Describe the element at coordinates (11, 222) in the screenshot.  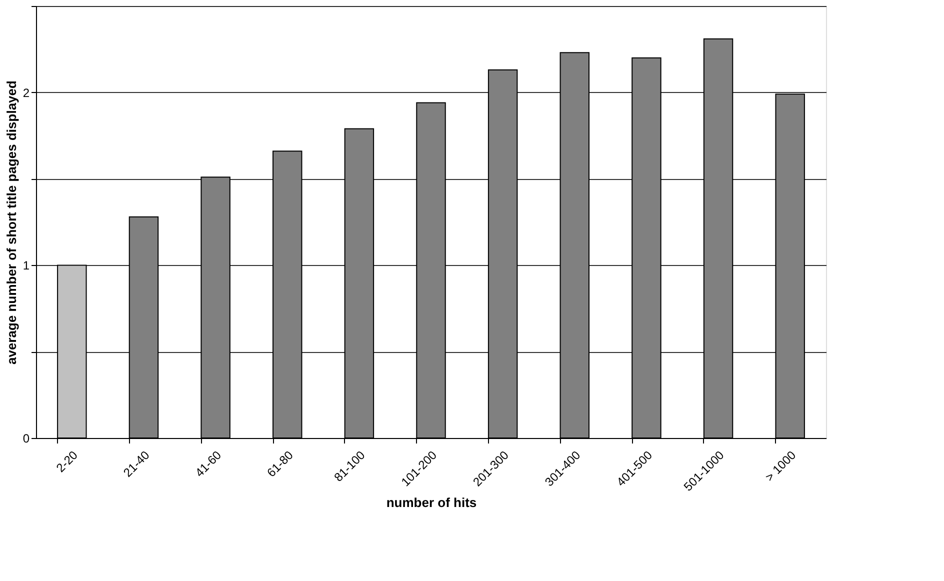
I see `y-axis-title: average number of short title pages displayed` at that location.